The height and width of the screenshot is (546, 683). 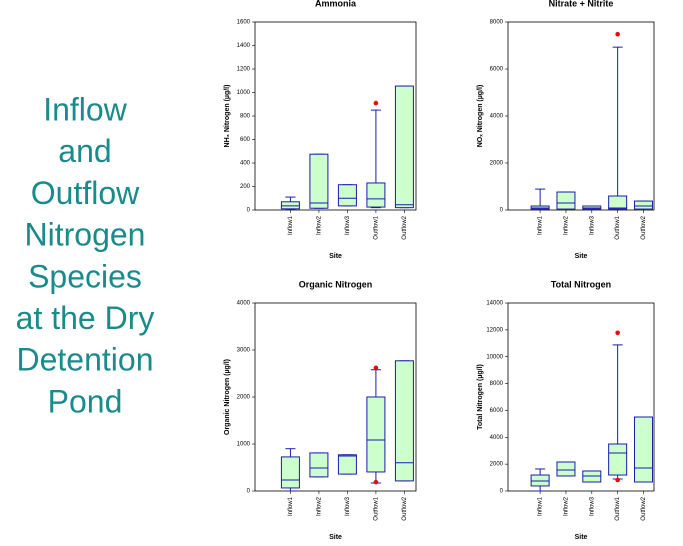 I want to click on chart-title: Ammonia, so click(x=336, y=4).